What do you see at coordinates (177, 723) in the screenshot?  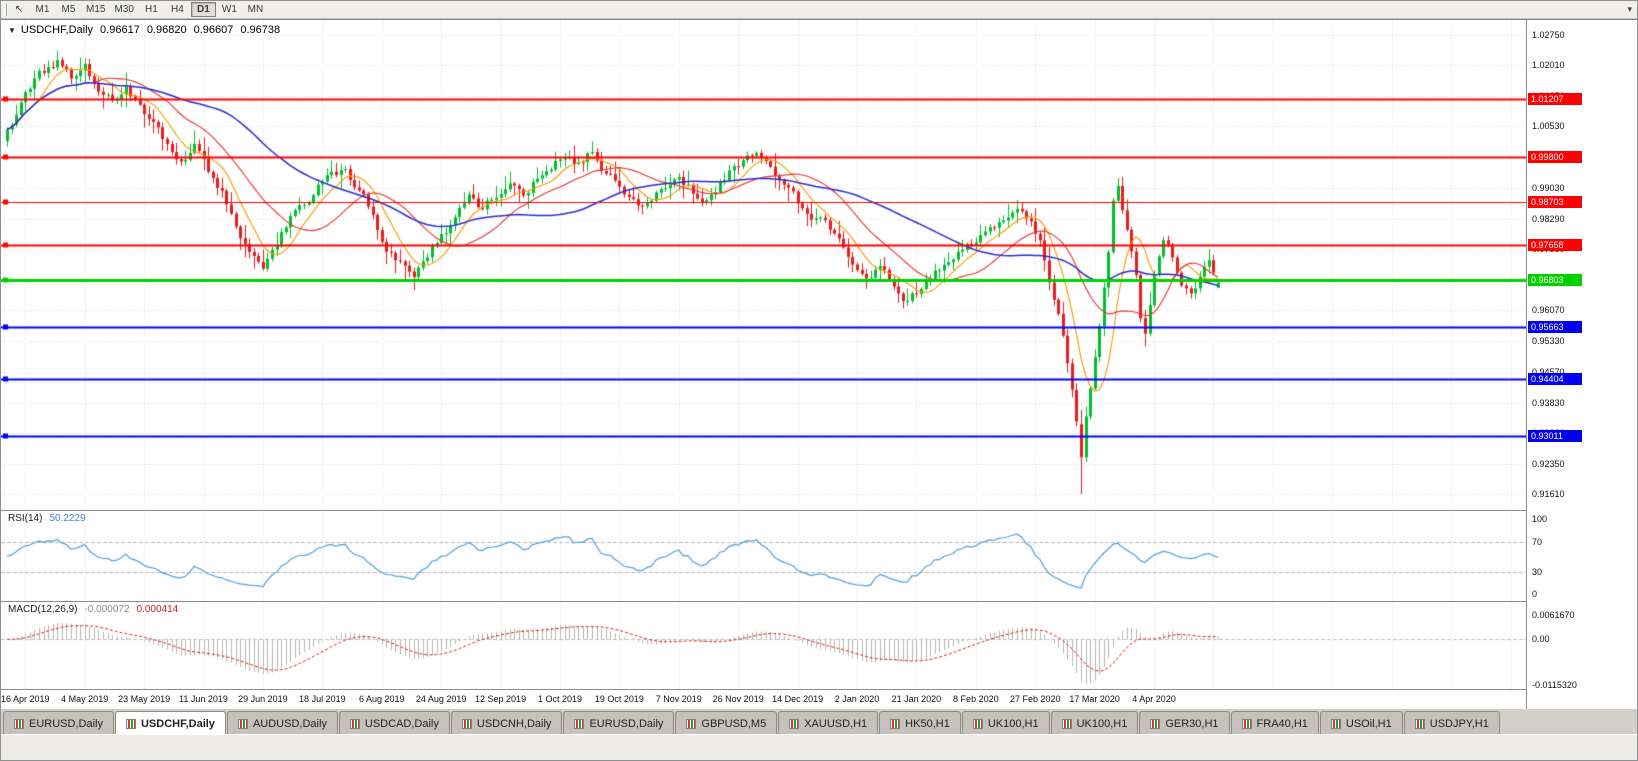 I see `chart-tab-label: USDCHF,Daily` at bounding box center [177, 723].